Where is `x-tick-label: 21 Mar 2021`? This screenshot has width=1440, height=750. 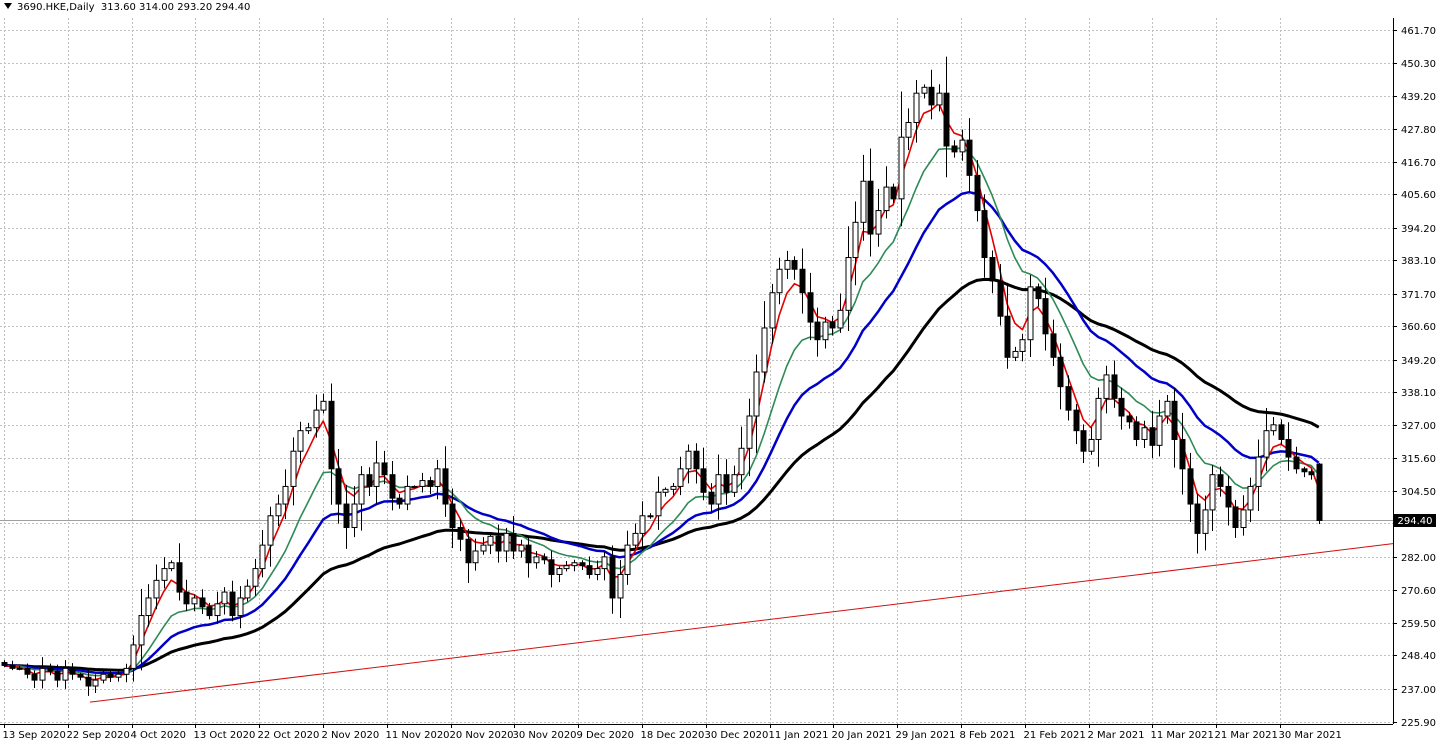 x-tick-label: 21 Mar 2021 is located at coordinates (1246, 735).